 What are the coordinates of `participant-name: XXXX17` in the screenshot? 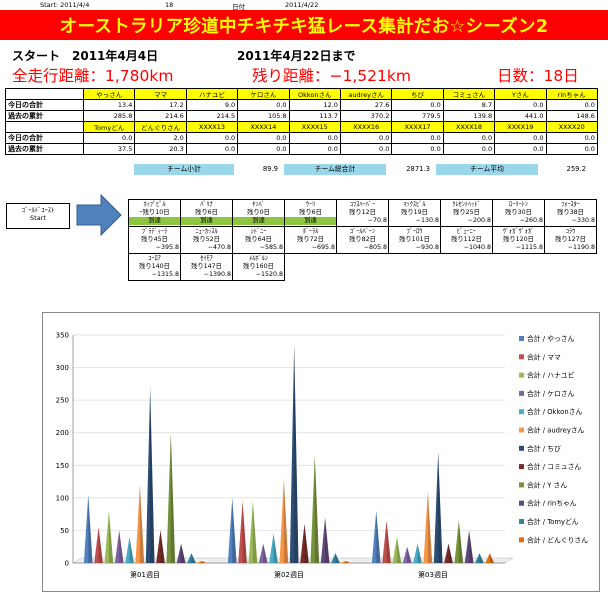 It's located at (417, 127).